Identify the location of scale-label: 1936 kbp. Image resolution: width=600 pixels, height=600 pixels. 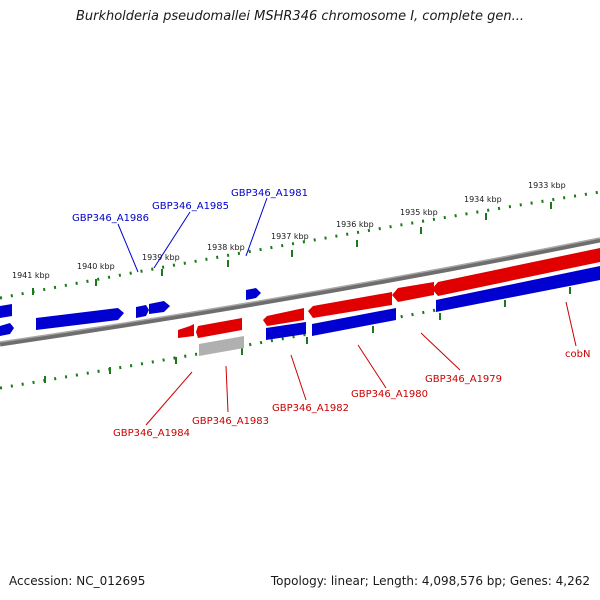
(355, 224).